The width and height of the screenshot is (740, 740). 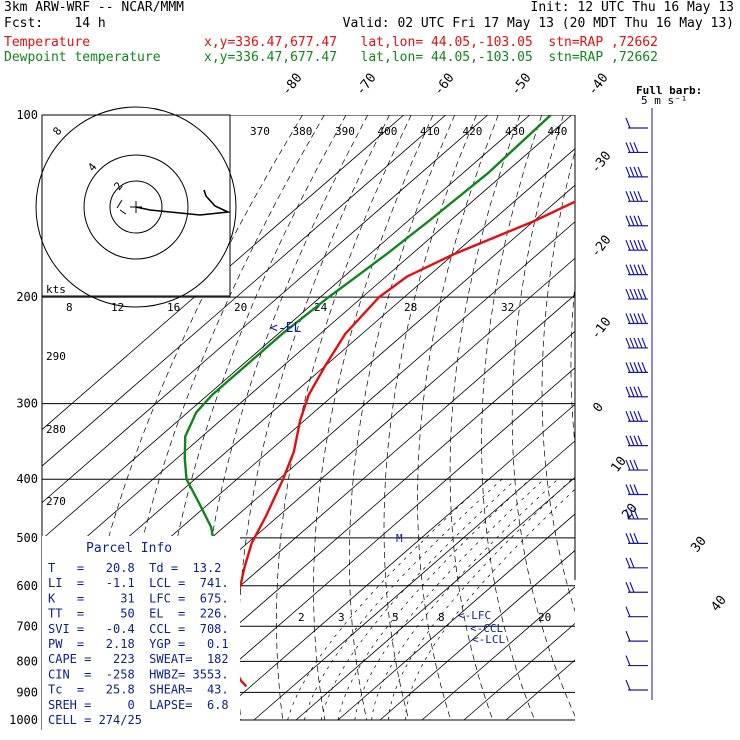 What do you see at coordinates (303, 131) in the screenshot?
I see `theta-label: 380` at bounding box center [303, 131].